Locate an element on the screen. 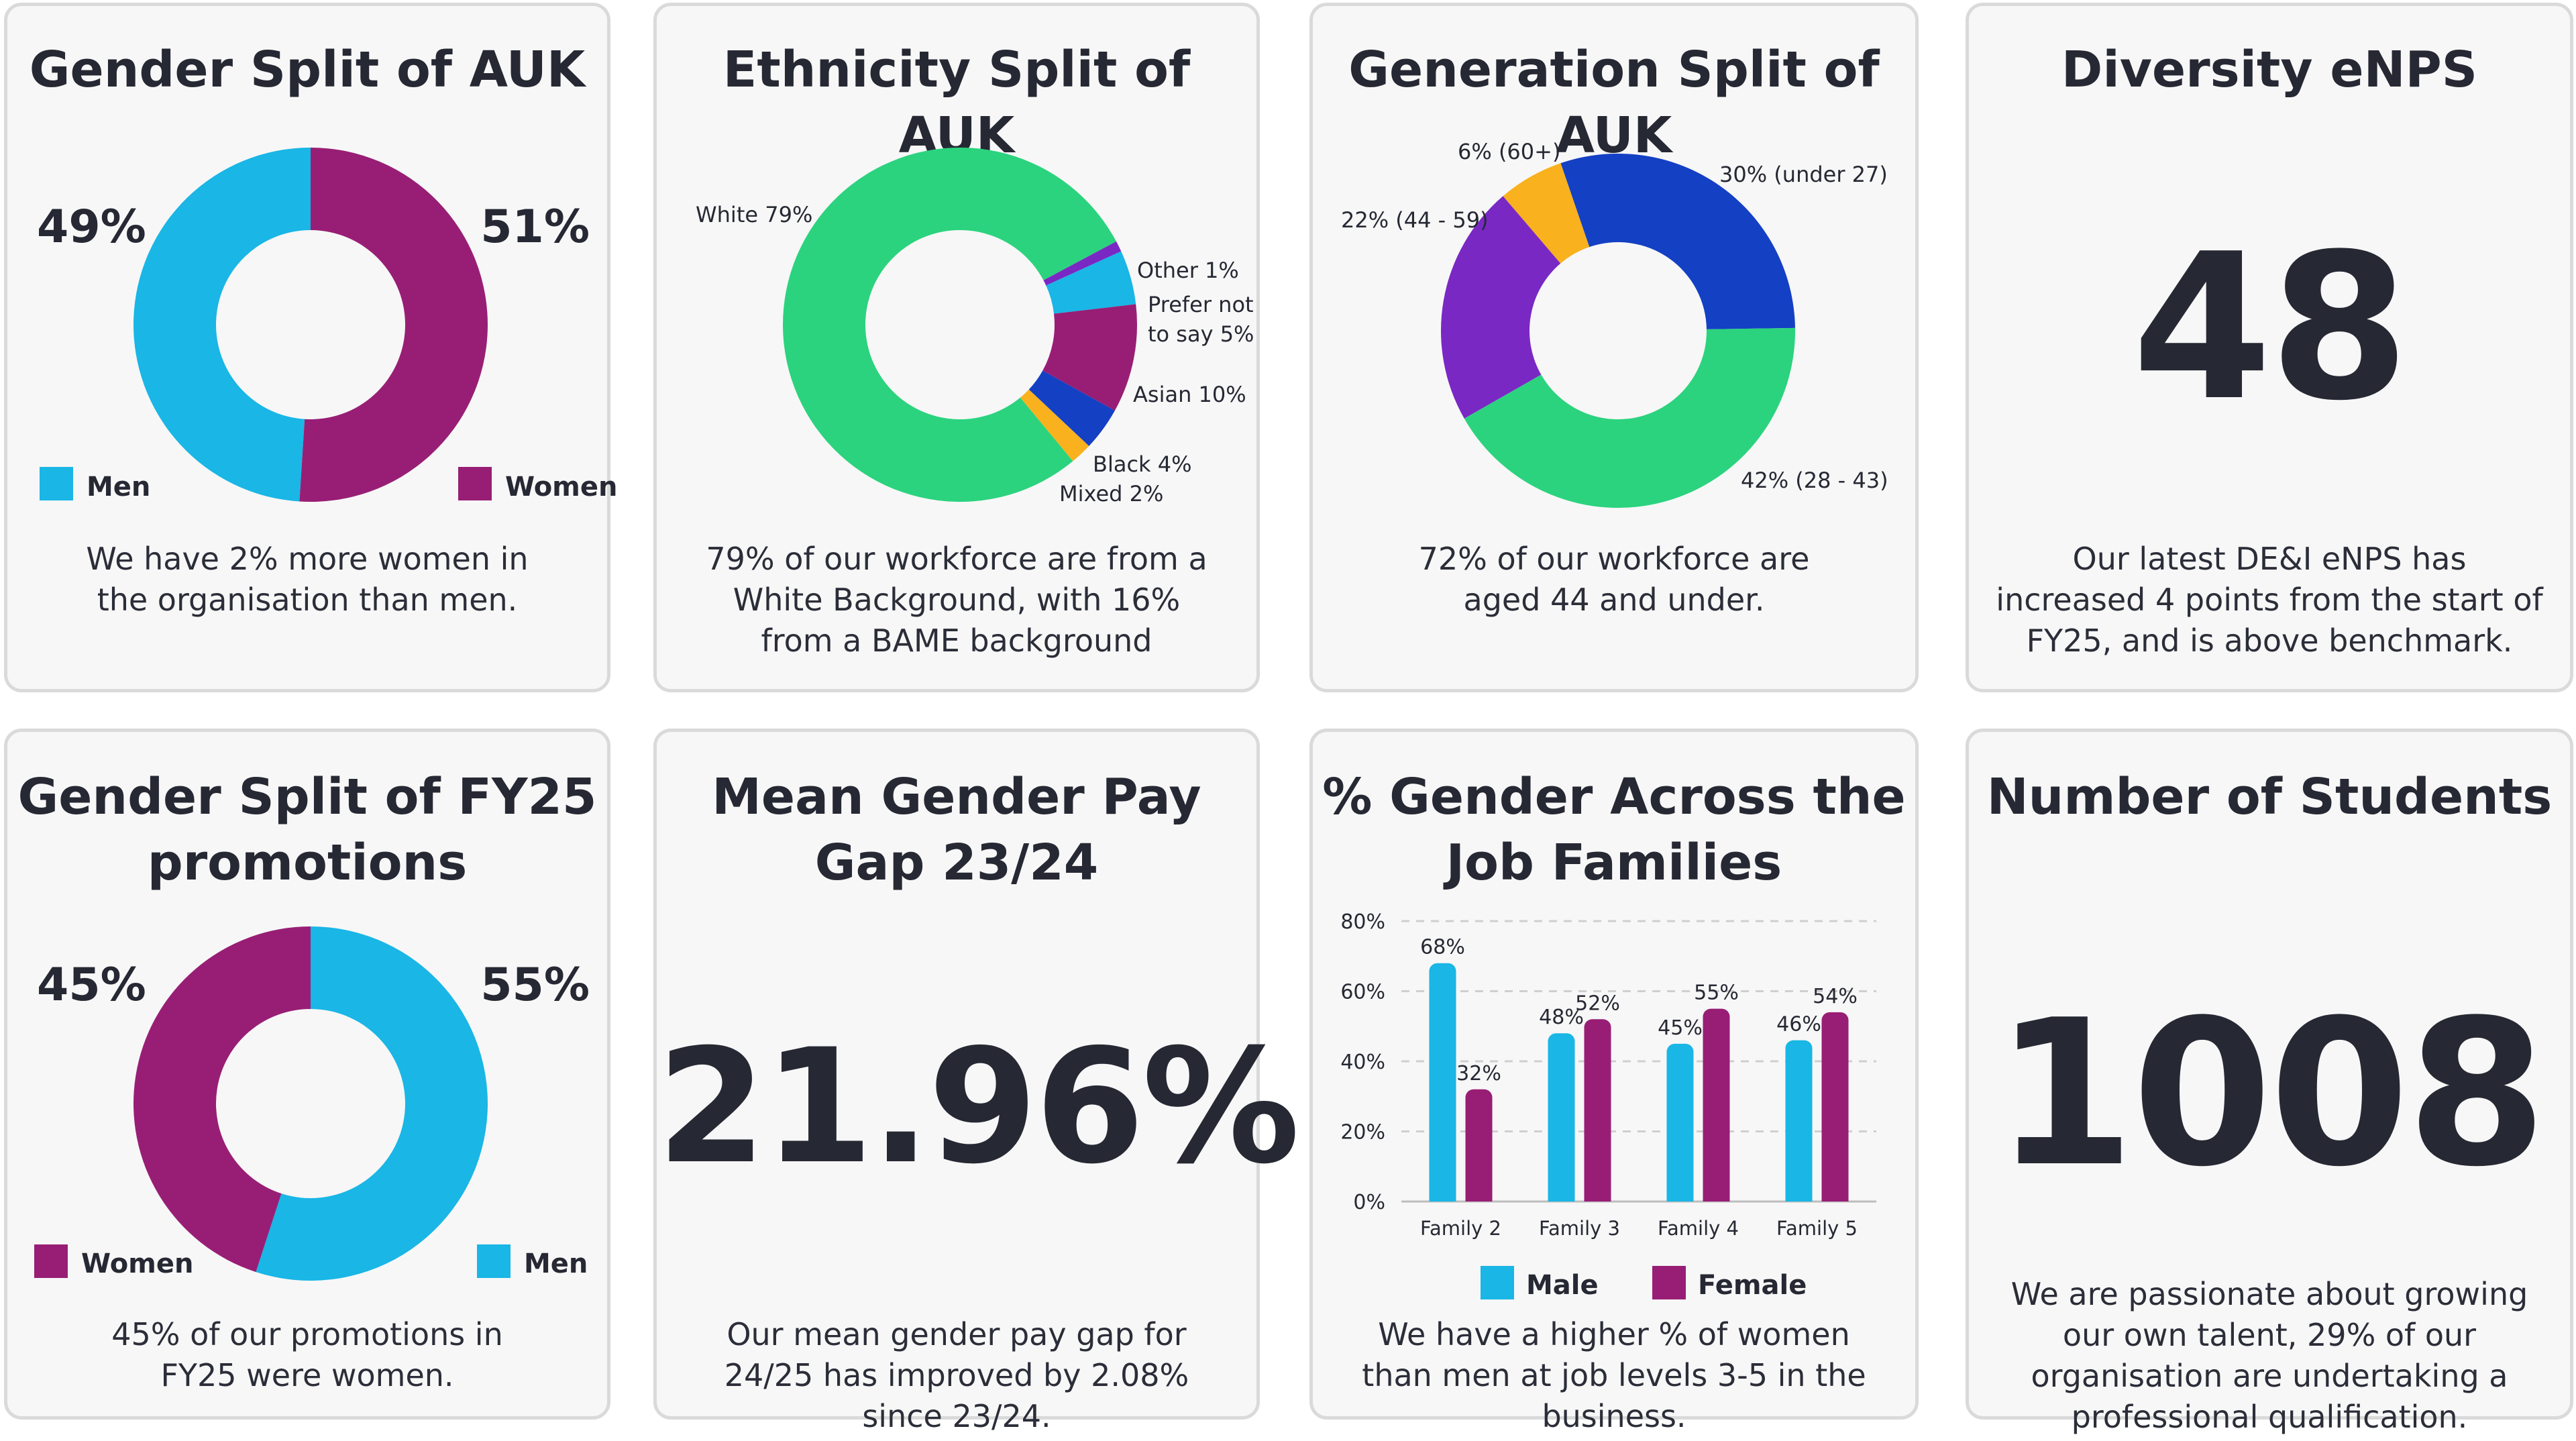 This screenshot has height=1441, width=2576. card-title-line-2: Gap 23/24 is located at coordinates (956, 863).